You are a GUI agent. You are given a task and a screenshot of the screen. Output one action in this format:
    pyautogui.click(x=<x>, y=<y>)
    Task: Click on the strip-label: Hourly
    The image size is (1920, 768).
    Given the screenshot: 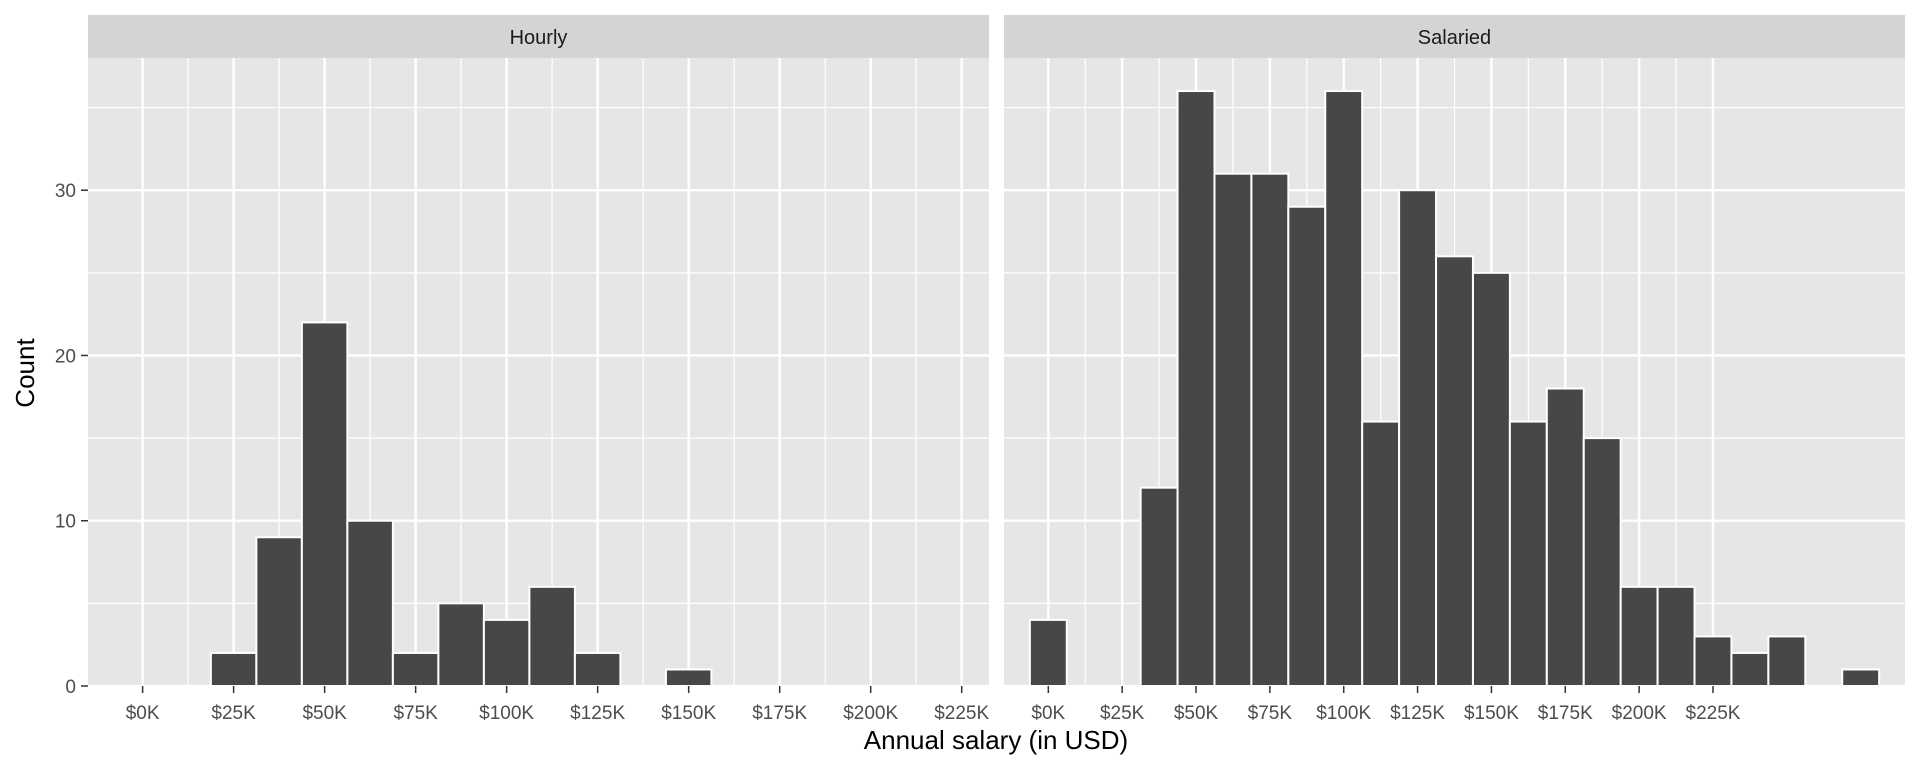 What is the action you would take?
    pyautogui.click(x=539, y=38)
    